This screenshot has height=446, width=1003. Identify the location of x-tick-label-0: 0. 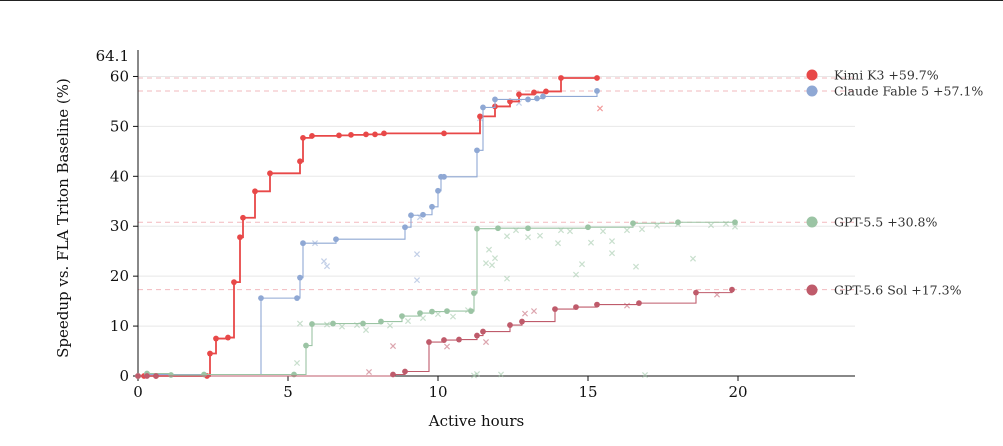
(138, 392).